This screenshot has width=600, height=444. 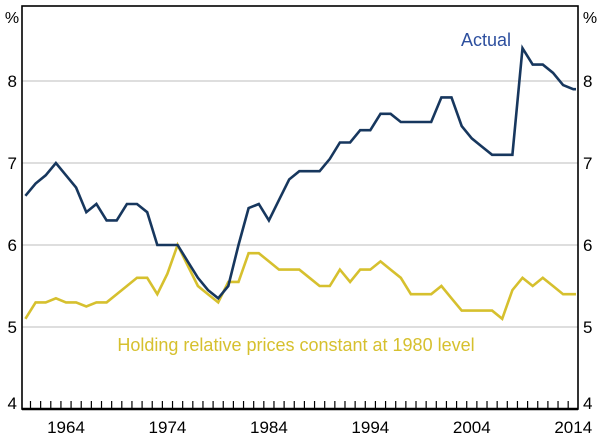 What do you see at coordinates (587, 81) in the screenshot?
I see `y-axis-label-right: 8` at bounding box center [587, 81].